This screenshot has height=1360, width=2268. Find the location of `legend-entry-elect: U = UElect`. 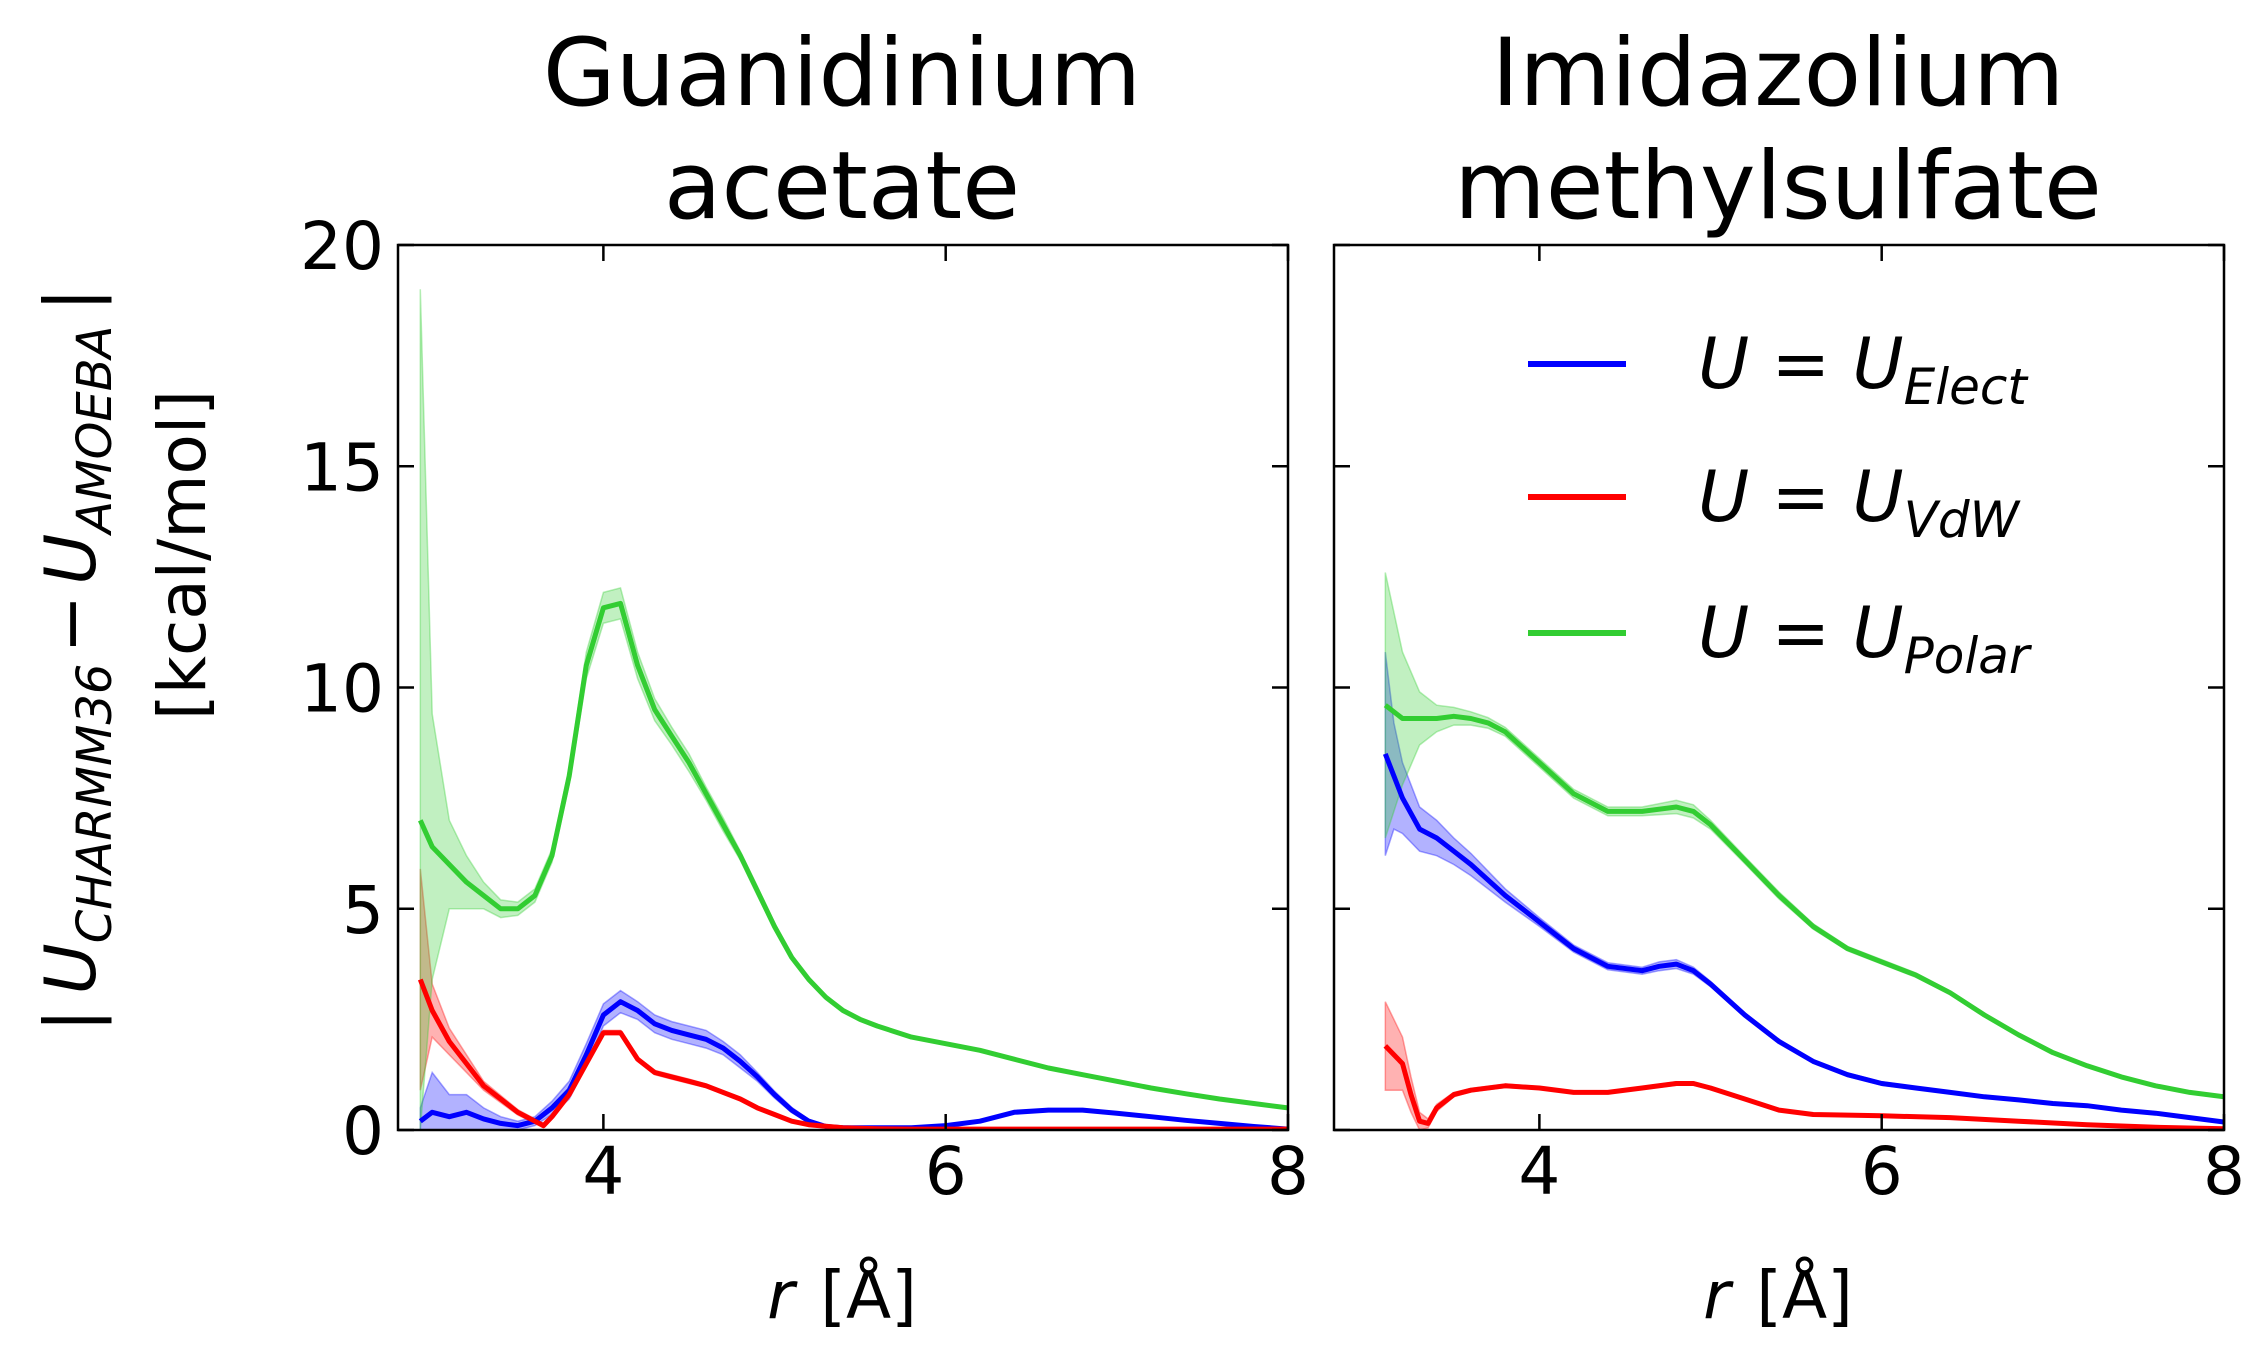

legend-entry-elect: U = UElect is located at coordinates (1778, 369).